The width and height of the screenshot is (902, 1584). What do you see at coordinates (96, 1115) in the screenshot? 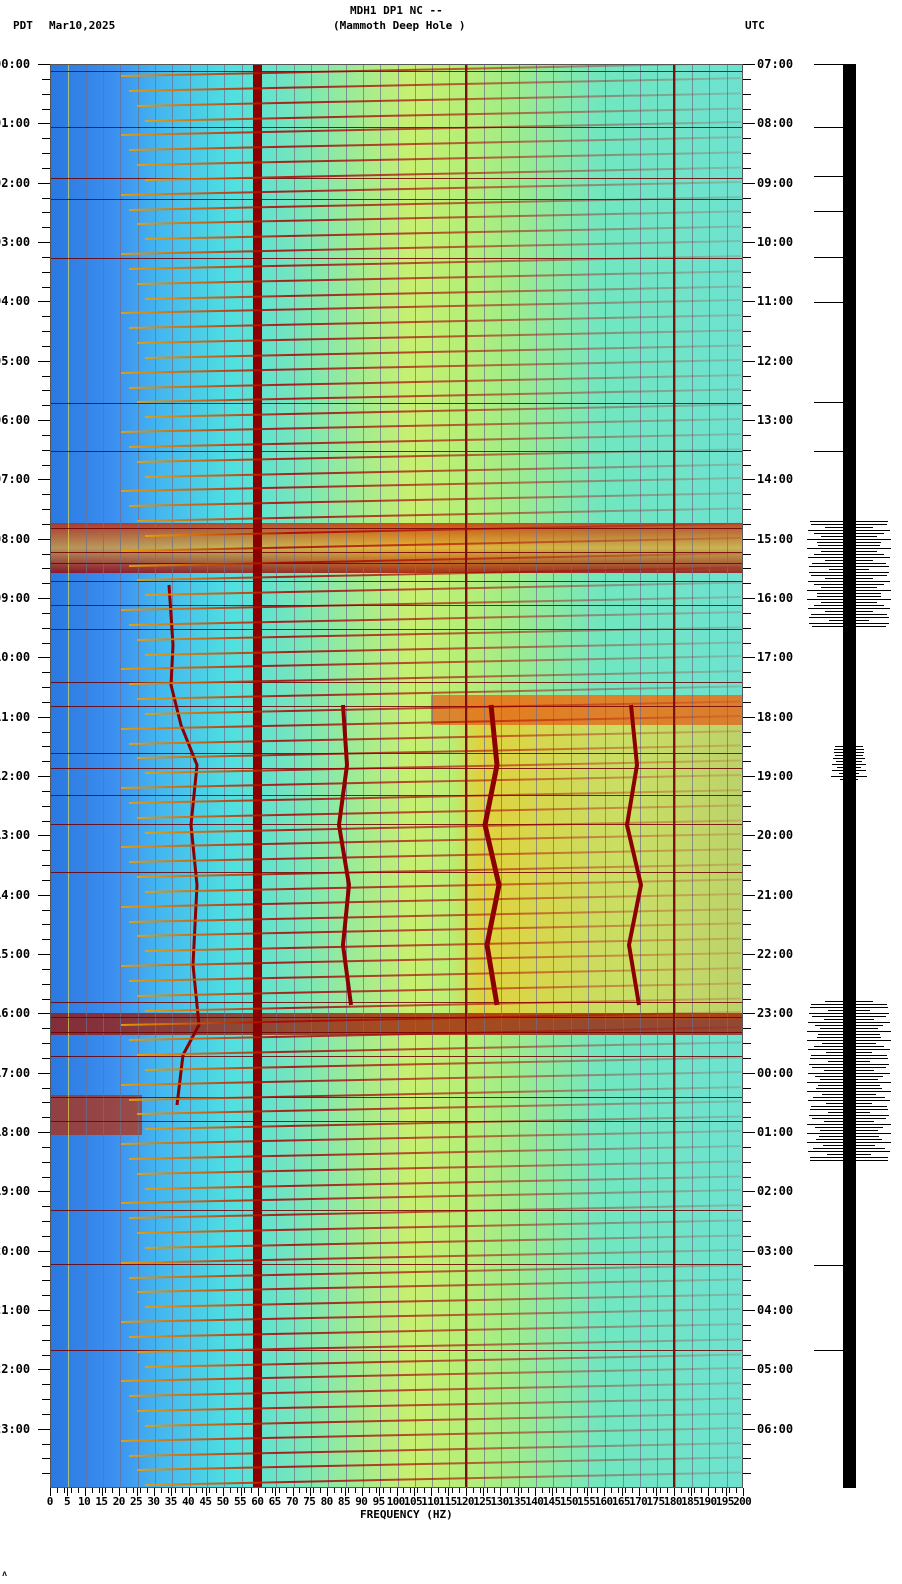
I see `event-band-evening` at bounding box center [96, 1115].